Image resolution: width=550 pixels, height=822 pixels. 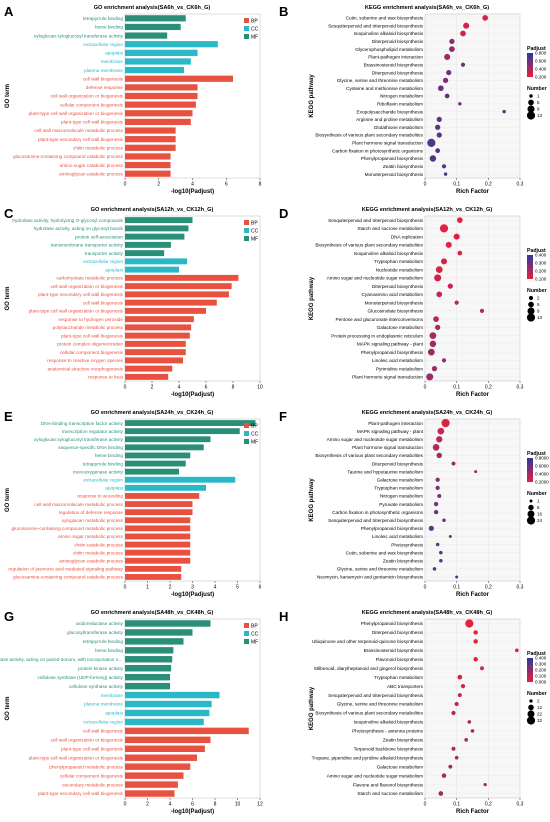 What do you see at coordinates (103, 641) in the screenshot?
I see `bar-label: tetrapyrrole binding` at bounding box center [103, 641].